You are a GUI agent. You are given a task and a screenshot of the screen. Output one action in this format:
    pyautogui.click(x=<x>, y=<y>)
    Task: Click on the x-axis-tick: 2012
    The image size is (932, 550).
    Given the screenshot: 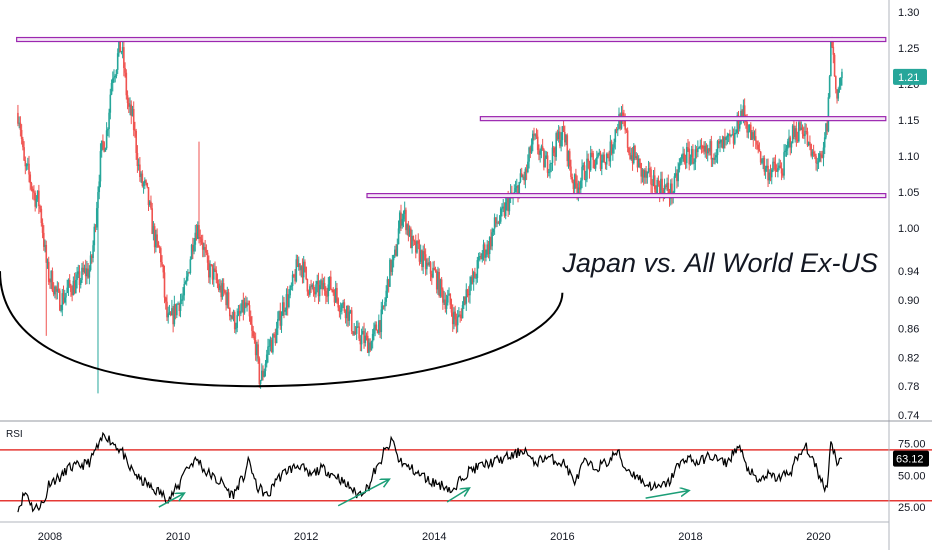 What is the action you would take?
    pyautogui.click(x=306, y=537)
    